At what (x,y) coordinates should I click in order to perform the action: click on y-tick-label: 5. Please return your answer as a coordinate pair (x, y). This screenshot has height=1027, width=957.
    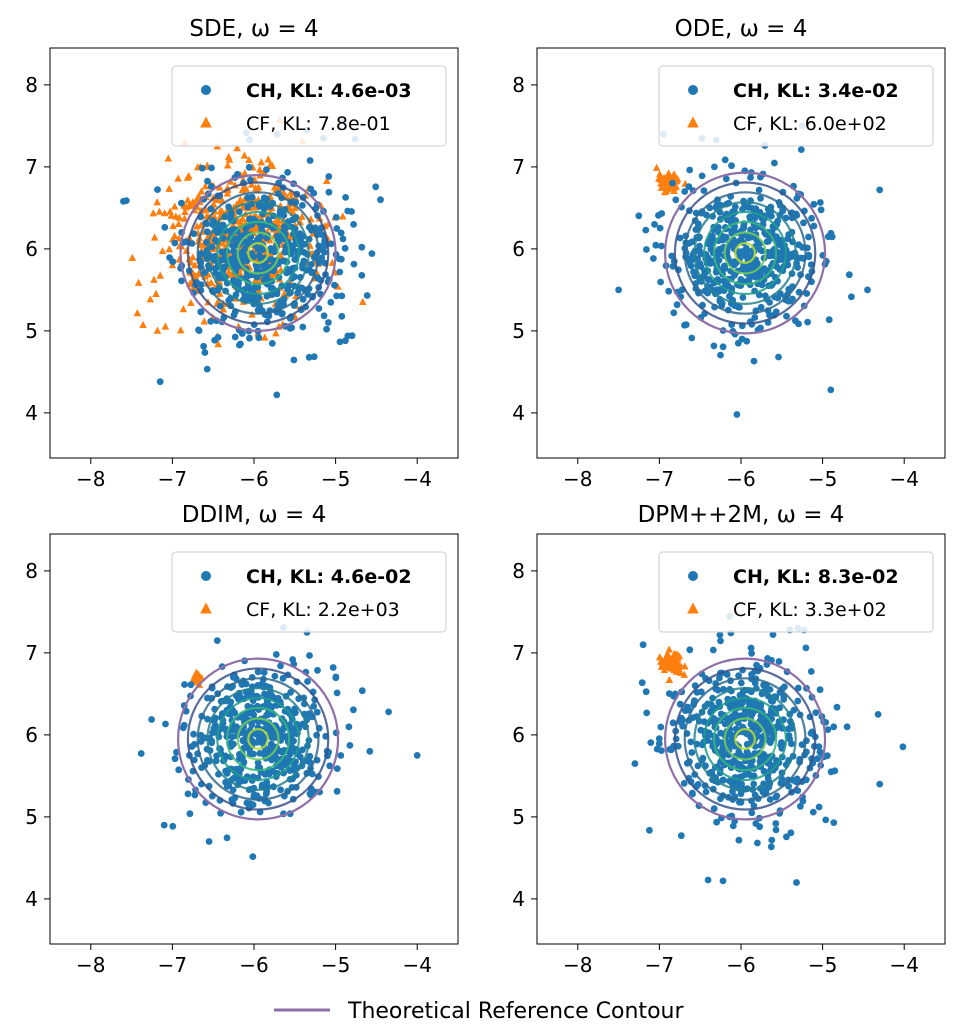
    Looking at the image, I should click on (31, 331).